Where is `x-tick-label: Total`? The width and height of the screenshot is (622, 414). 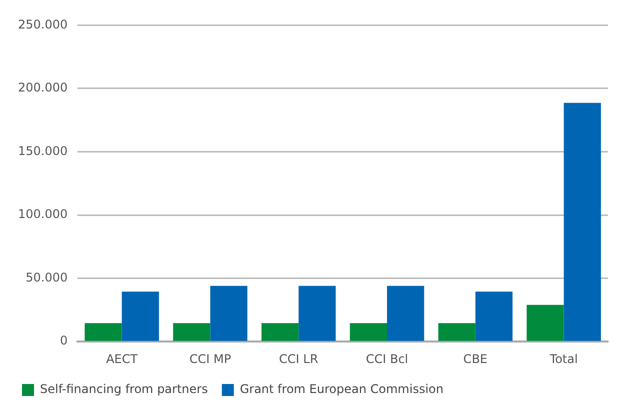
x-tick-label: Total is located at coordinates (563, 359).